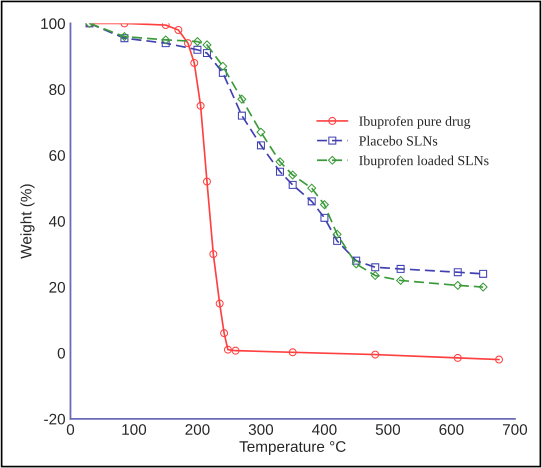 The height and width of the screenshot is (468, 542). What do you see at coordinates (27, 221) in the screenshot?
I see `y-axis-title: Weight (%)` at bounding box center [27, 221].